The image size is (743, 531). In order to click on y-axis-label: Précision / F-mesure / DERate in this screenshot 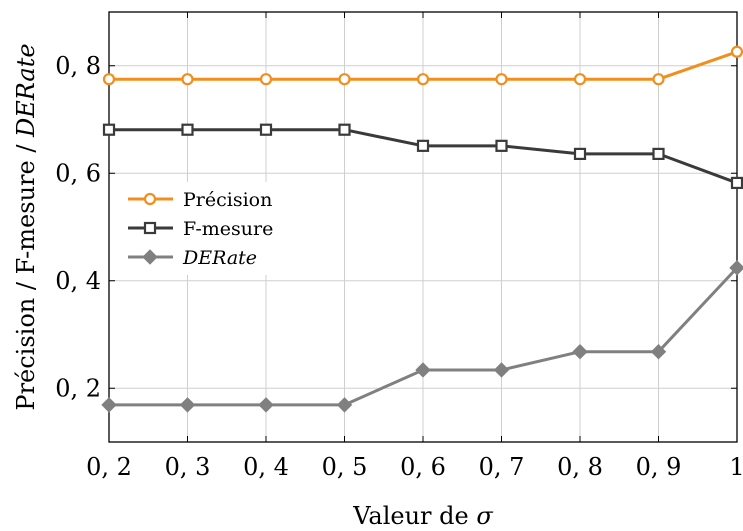, I will do `click(26, 226)`.